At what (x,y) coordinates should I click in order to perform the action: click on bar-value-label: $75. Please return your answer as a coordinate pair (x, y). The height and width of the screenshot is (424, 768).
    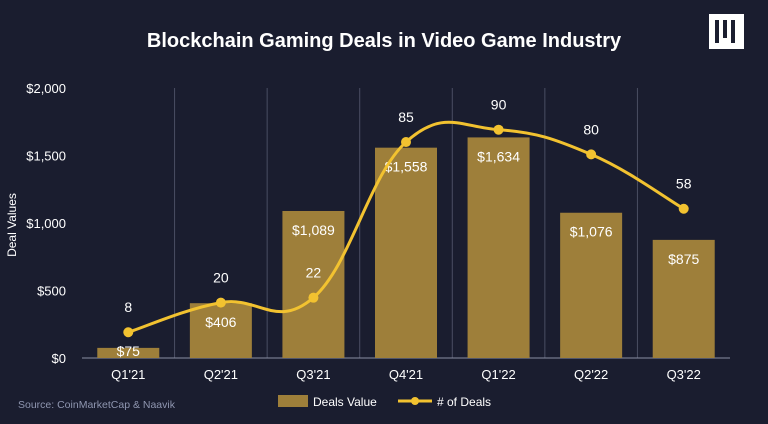
    Looking at the image, I should click on (129, 351).